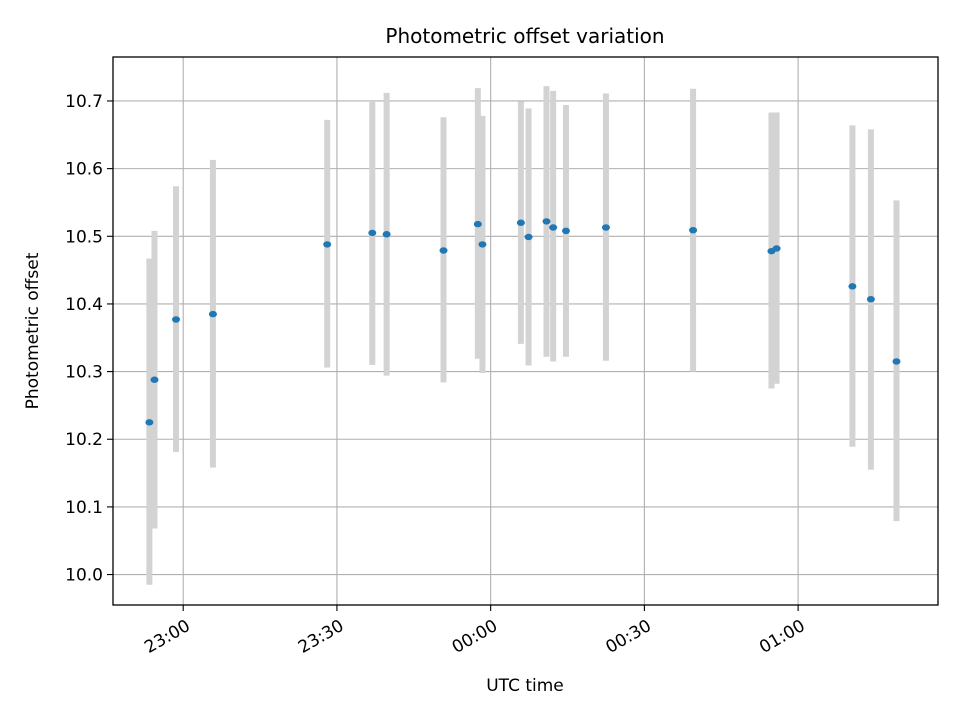 Image resolution: width=960 pixels, height=720 pixels. I want to click on y-axis-label: Photometric offset, so click(33, 330).